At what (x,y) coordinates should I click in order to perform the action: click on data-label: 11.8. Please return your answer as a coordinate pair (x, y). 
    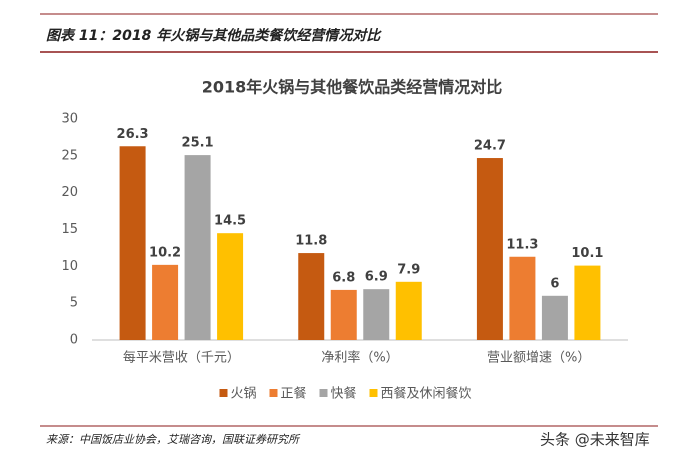
    Looking at the image, I should click on (311, 241).